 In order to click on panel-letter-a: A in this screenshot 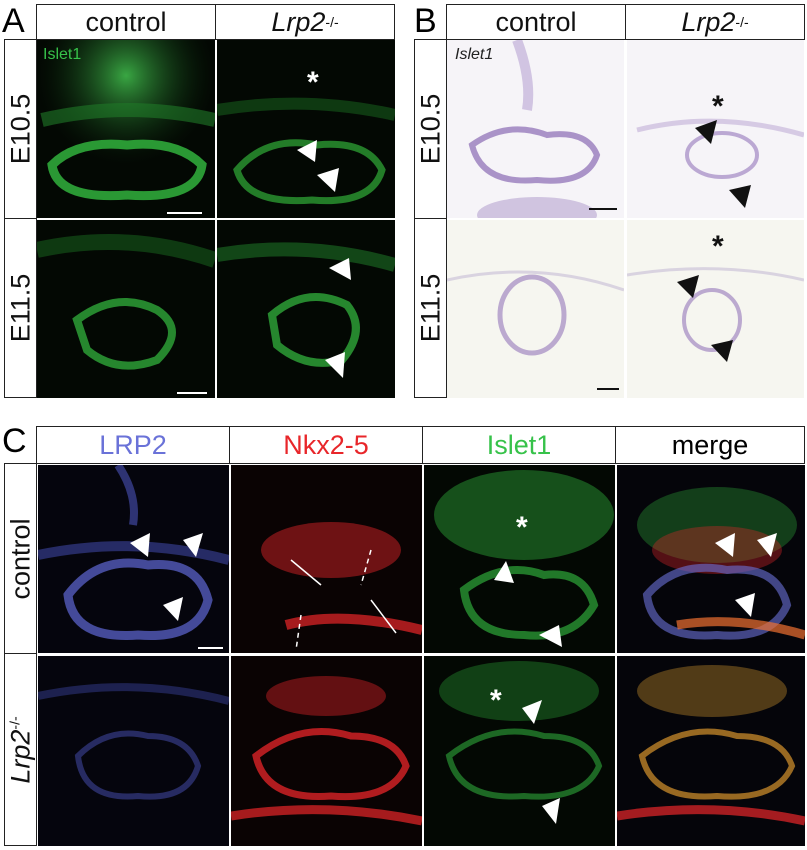, I will do `click(13, 21)`.